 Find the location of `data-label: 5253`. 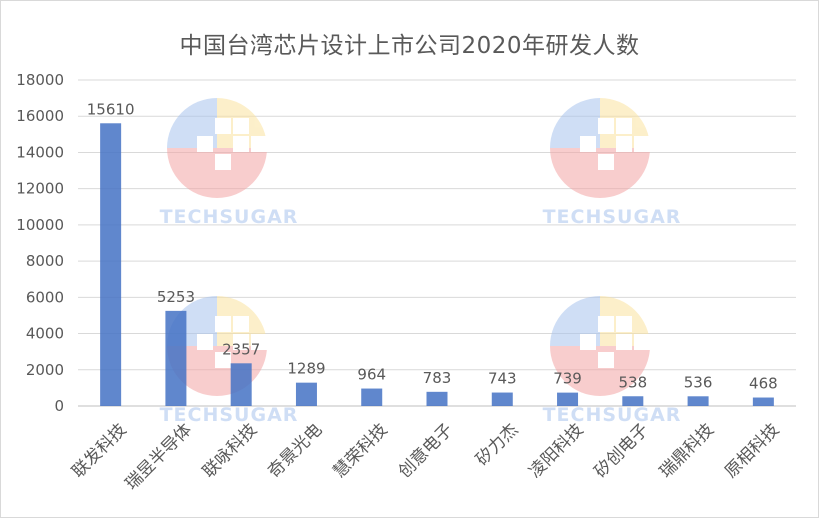

data-label: 5253 is located at coordinates (176, 297).